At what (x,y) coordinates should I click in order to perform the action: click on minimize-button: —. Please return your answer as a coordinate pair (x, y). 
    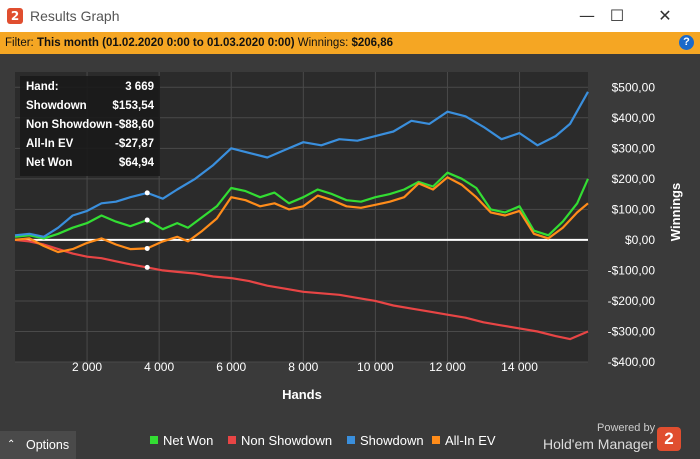
    Looking at the image, I should click on (587, 15).